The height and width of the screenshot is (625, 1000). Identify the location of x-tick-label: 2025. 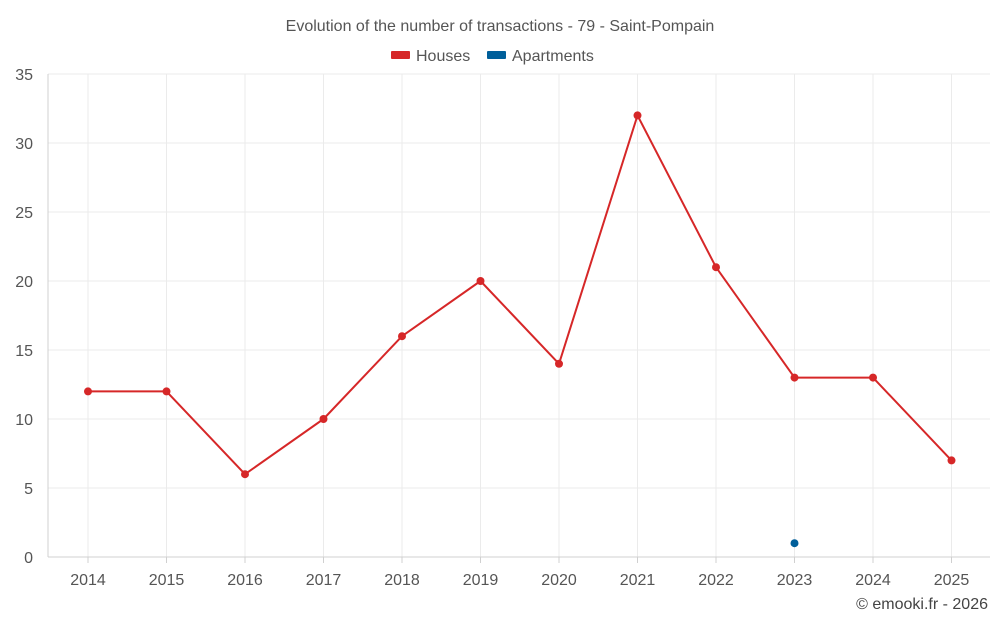
(952, 580).